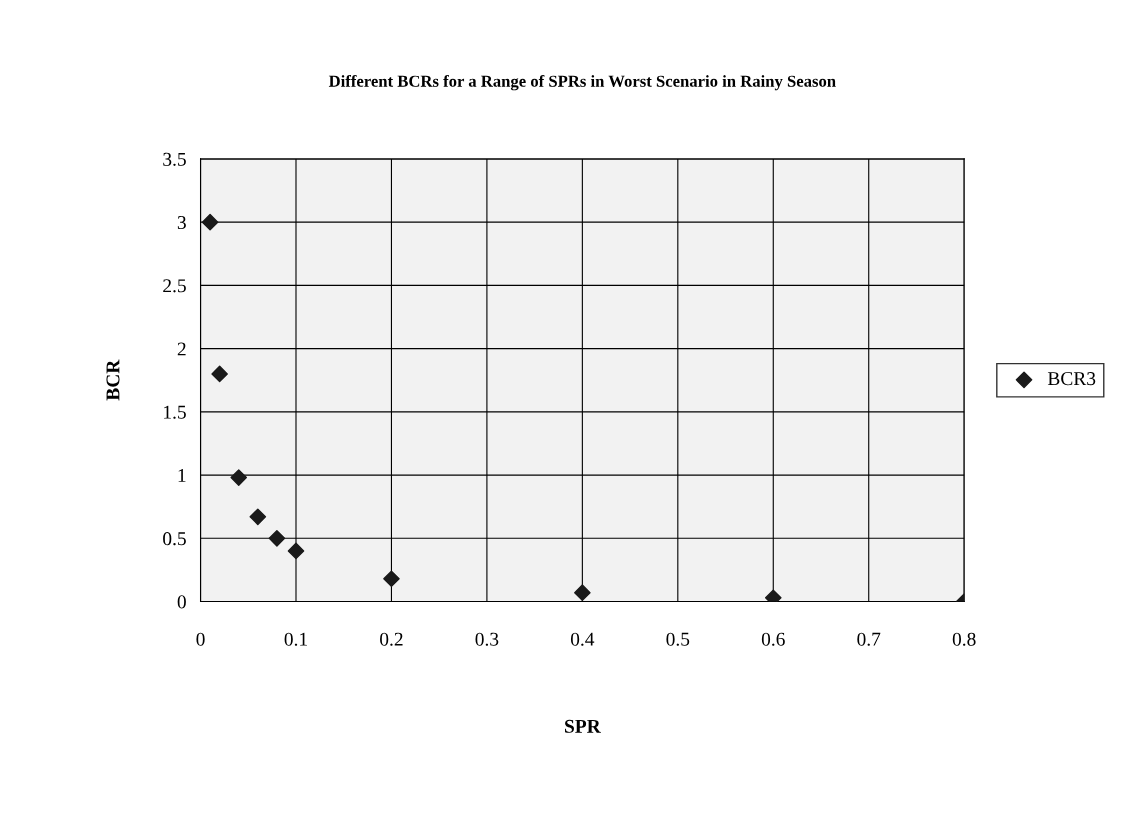  Describe the element at coordinates (582, 82) in the screenshot. I see `chart-title: Different BCRs for a Range of SPRs in Worst Scenario in Rainy Season` at that location.